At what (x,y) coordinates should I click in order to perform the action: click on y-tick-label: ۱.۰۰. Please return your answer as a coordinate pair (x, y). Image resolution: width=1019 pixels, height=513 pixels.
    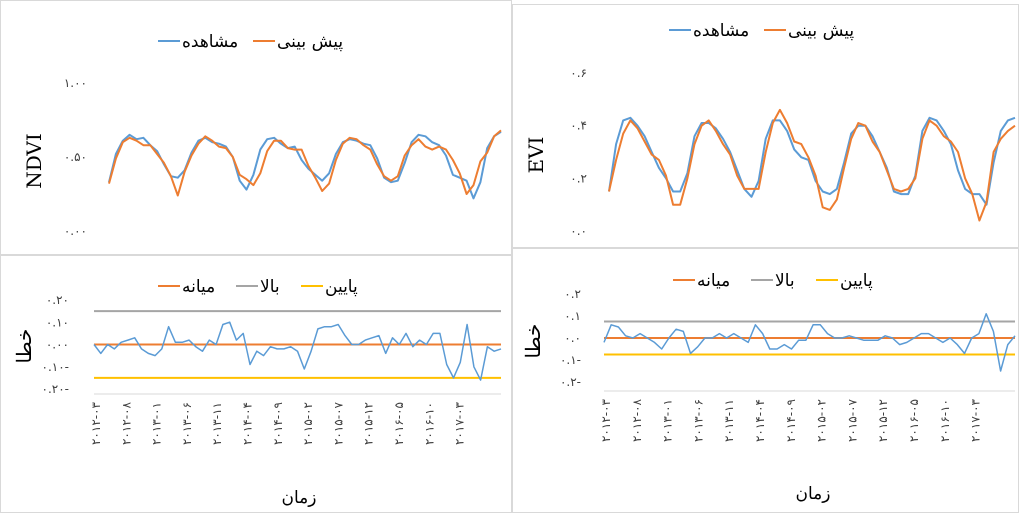
    Looking at the image, I should click on (75, 83).